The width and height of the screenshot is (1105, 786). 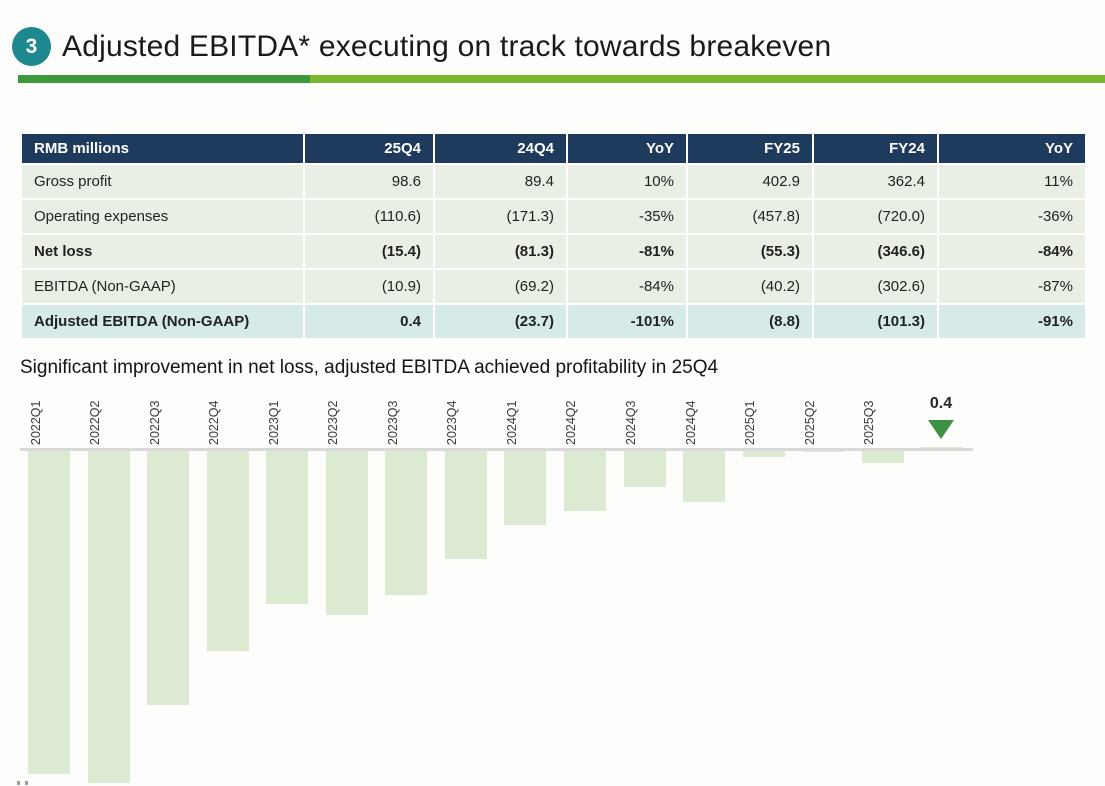 I want to click on cell-value: -87%, so click(x=1012, y=286).